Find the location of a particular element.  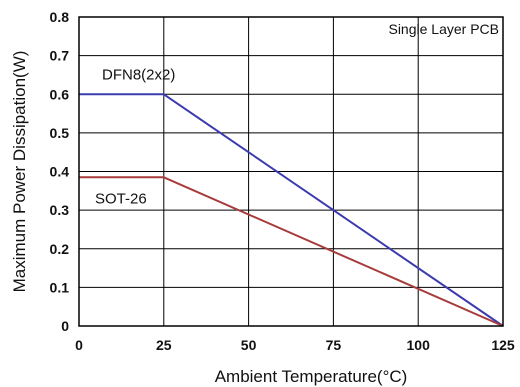

y-tick-label: 0.5 is located at coordinates (60, 133).